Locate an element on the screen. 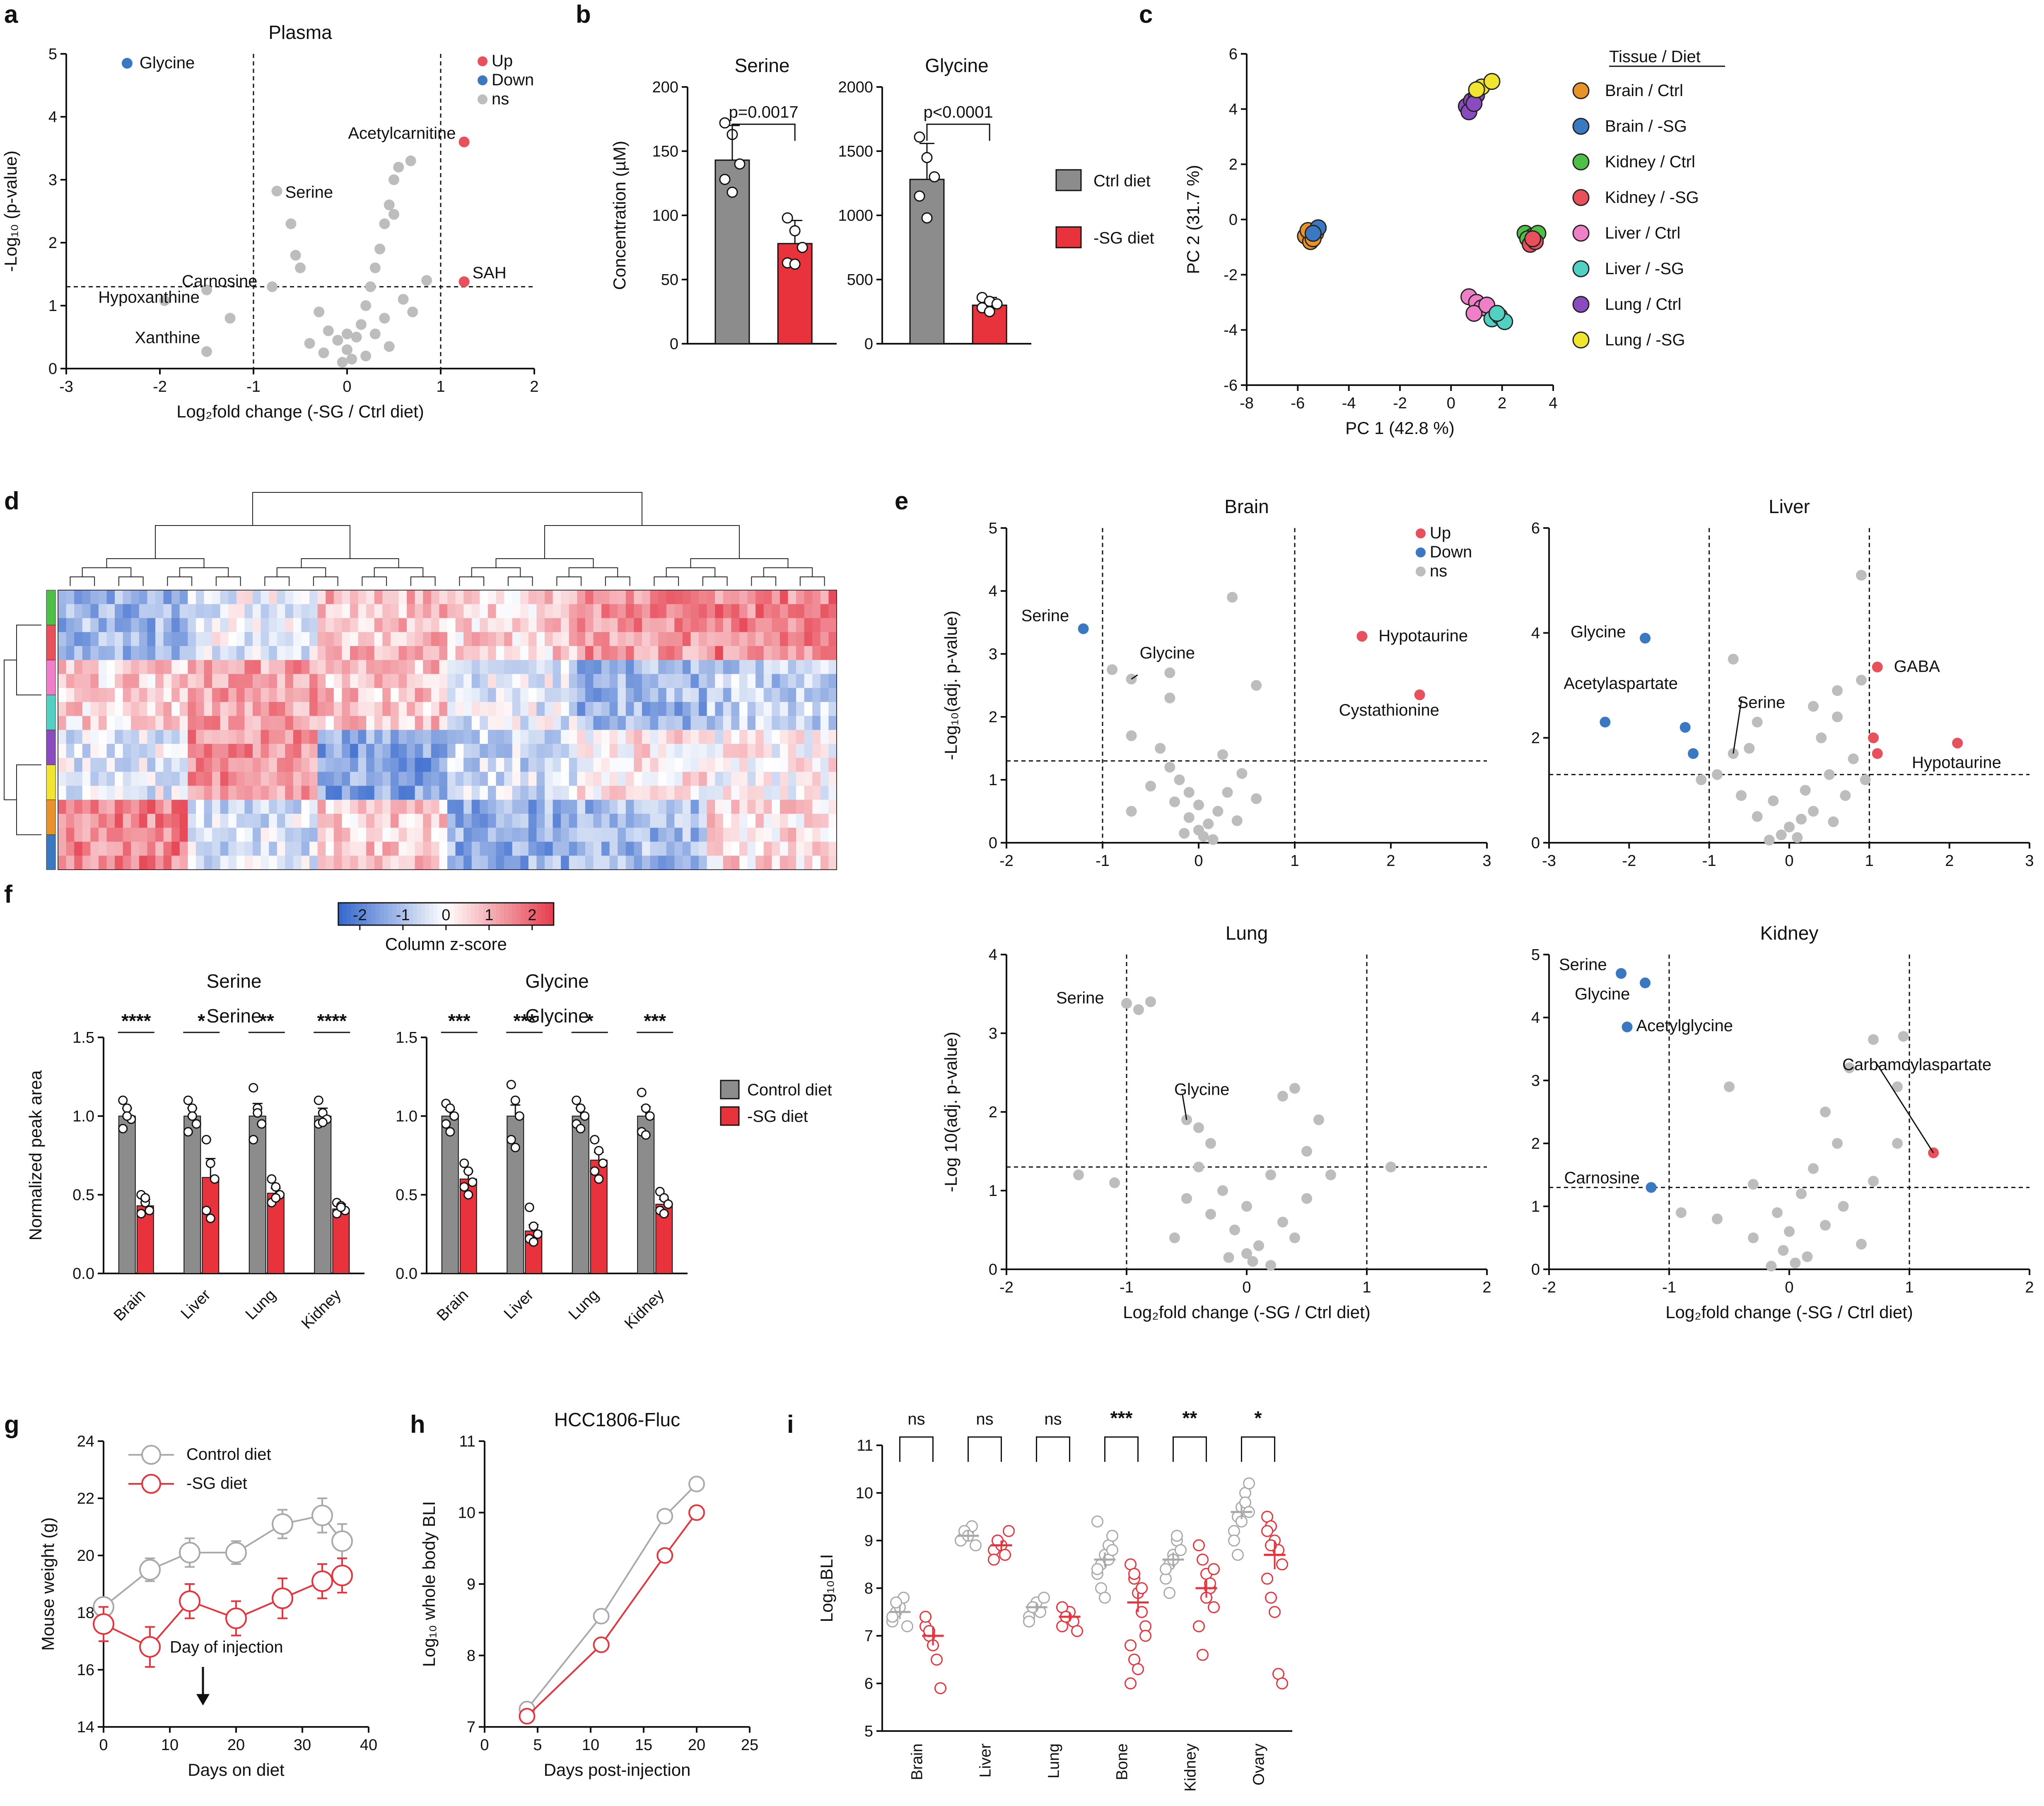 This screenshot has height=1806, width=2044. x-tick-label: 20 is located at coordinates (236, 1745).